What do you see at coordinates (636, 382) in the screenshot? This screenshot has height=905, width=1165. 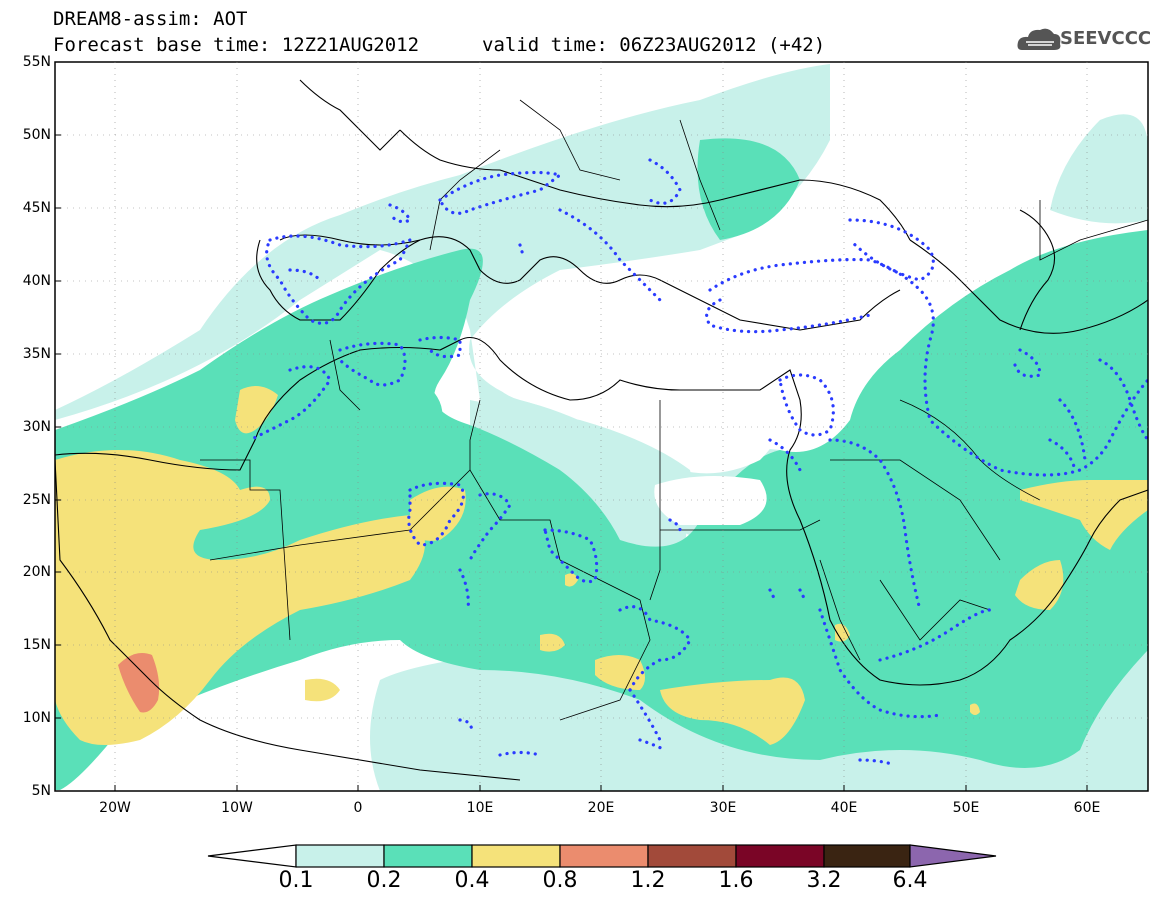 I see `aot-low-region` at bounding box center [636, 382].